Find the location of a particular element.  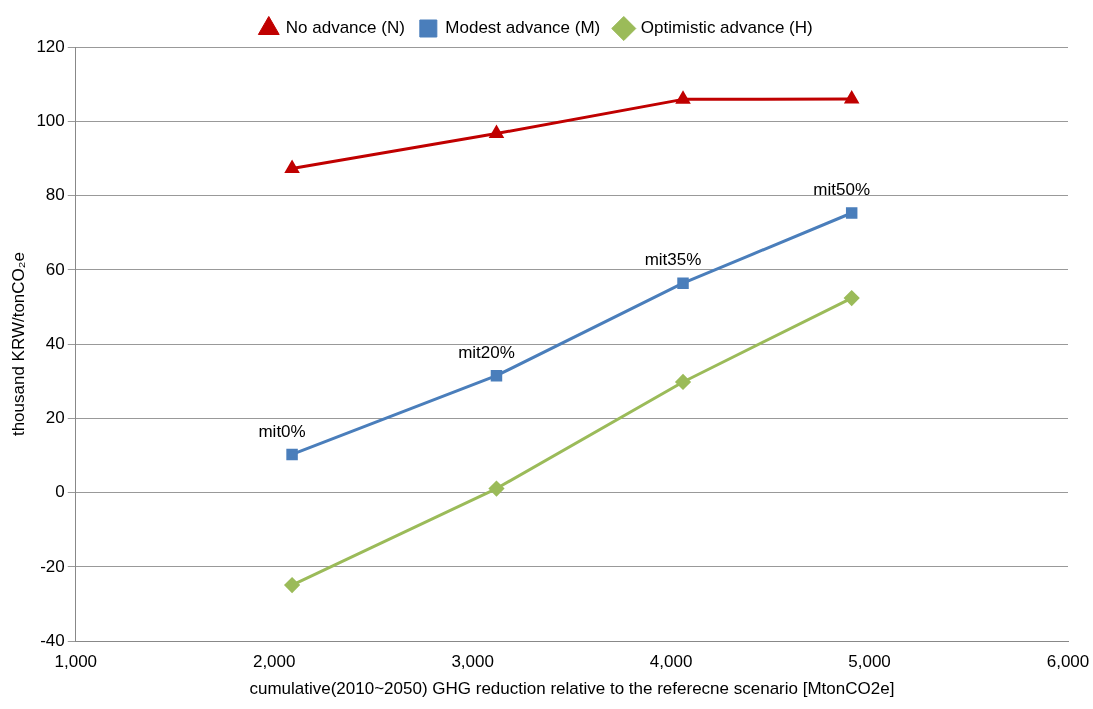

y-tick-label: 20 is located at coordinates (55, 418).